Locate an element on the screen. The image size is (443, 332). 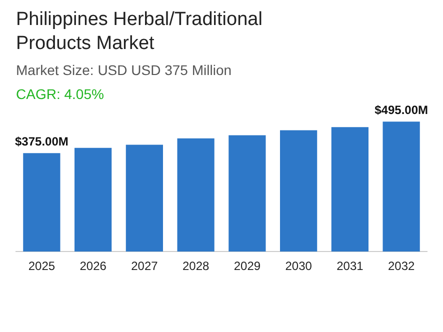
data-label: $375.00M is located at coordinates (41, 141).